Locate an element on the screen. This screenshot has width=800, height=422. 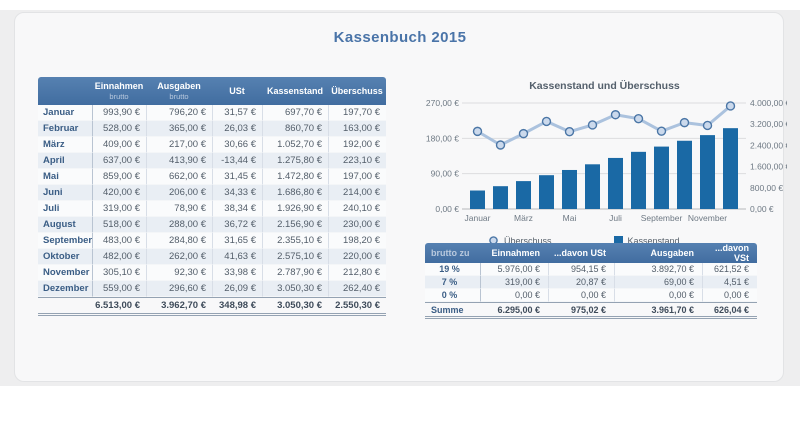
month-cell: Oktober is located at coordinates (65, 257).